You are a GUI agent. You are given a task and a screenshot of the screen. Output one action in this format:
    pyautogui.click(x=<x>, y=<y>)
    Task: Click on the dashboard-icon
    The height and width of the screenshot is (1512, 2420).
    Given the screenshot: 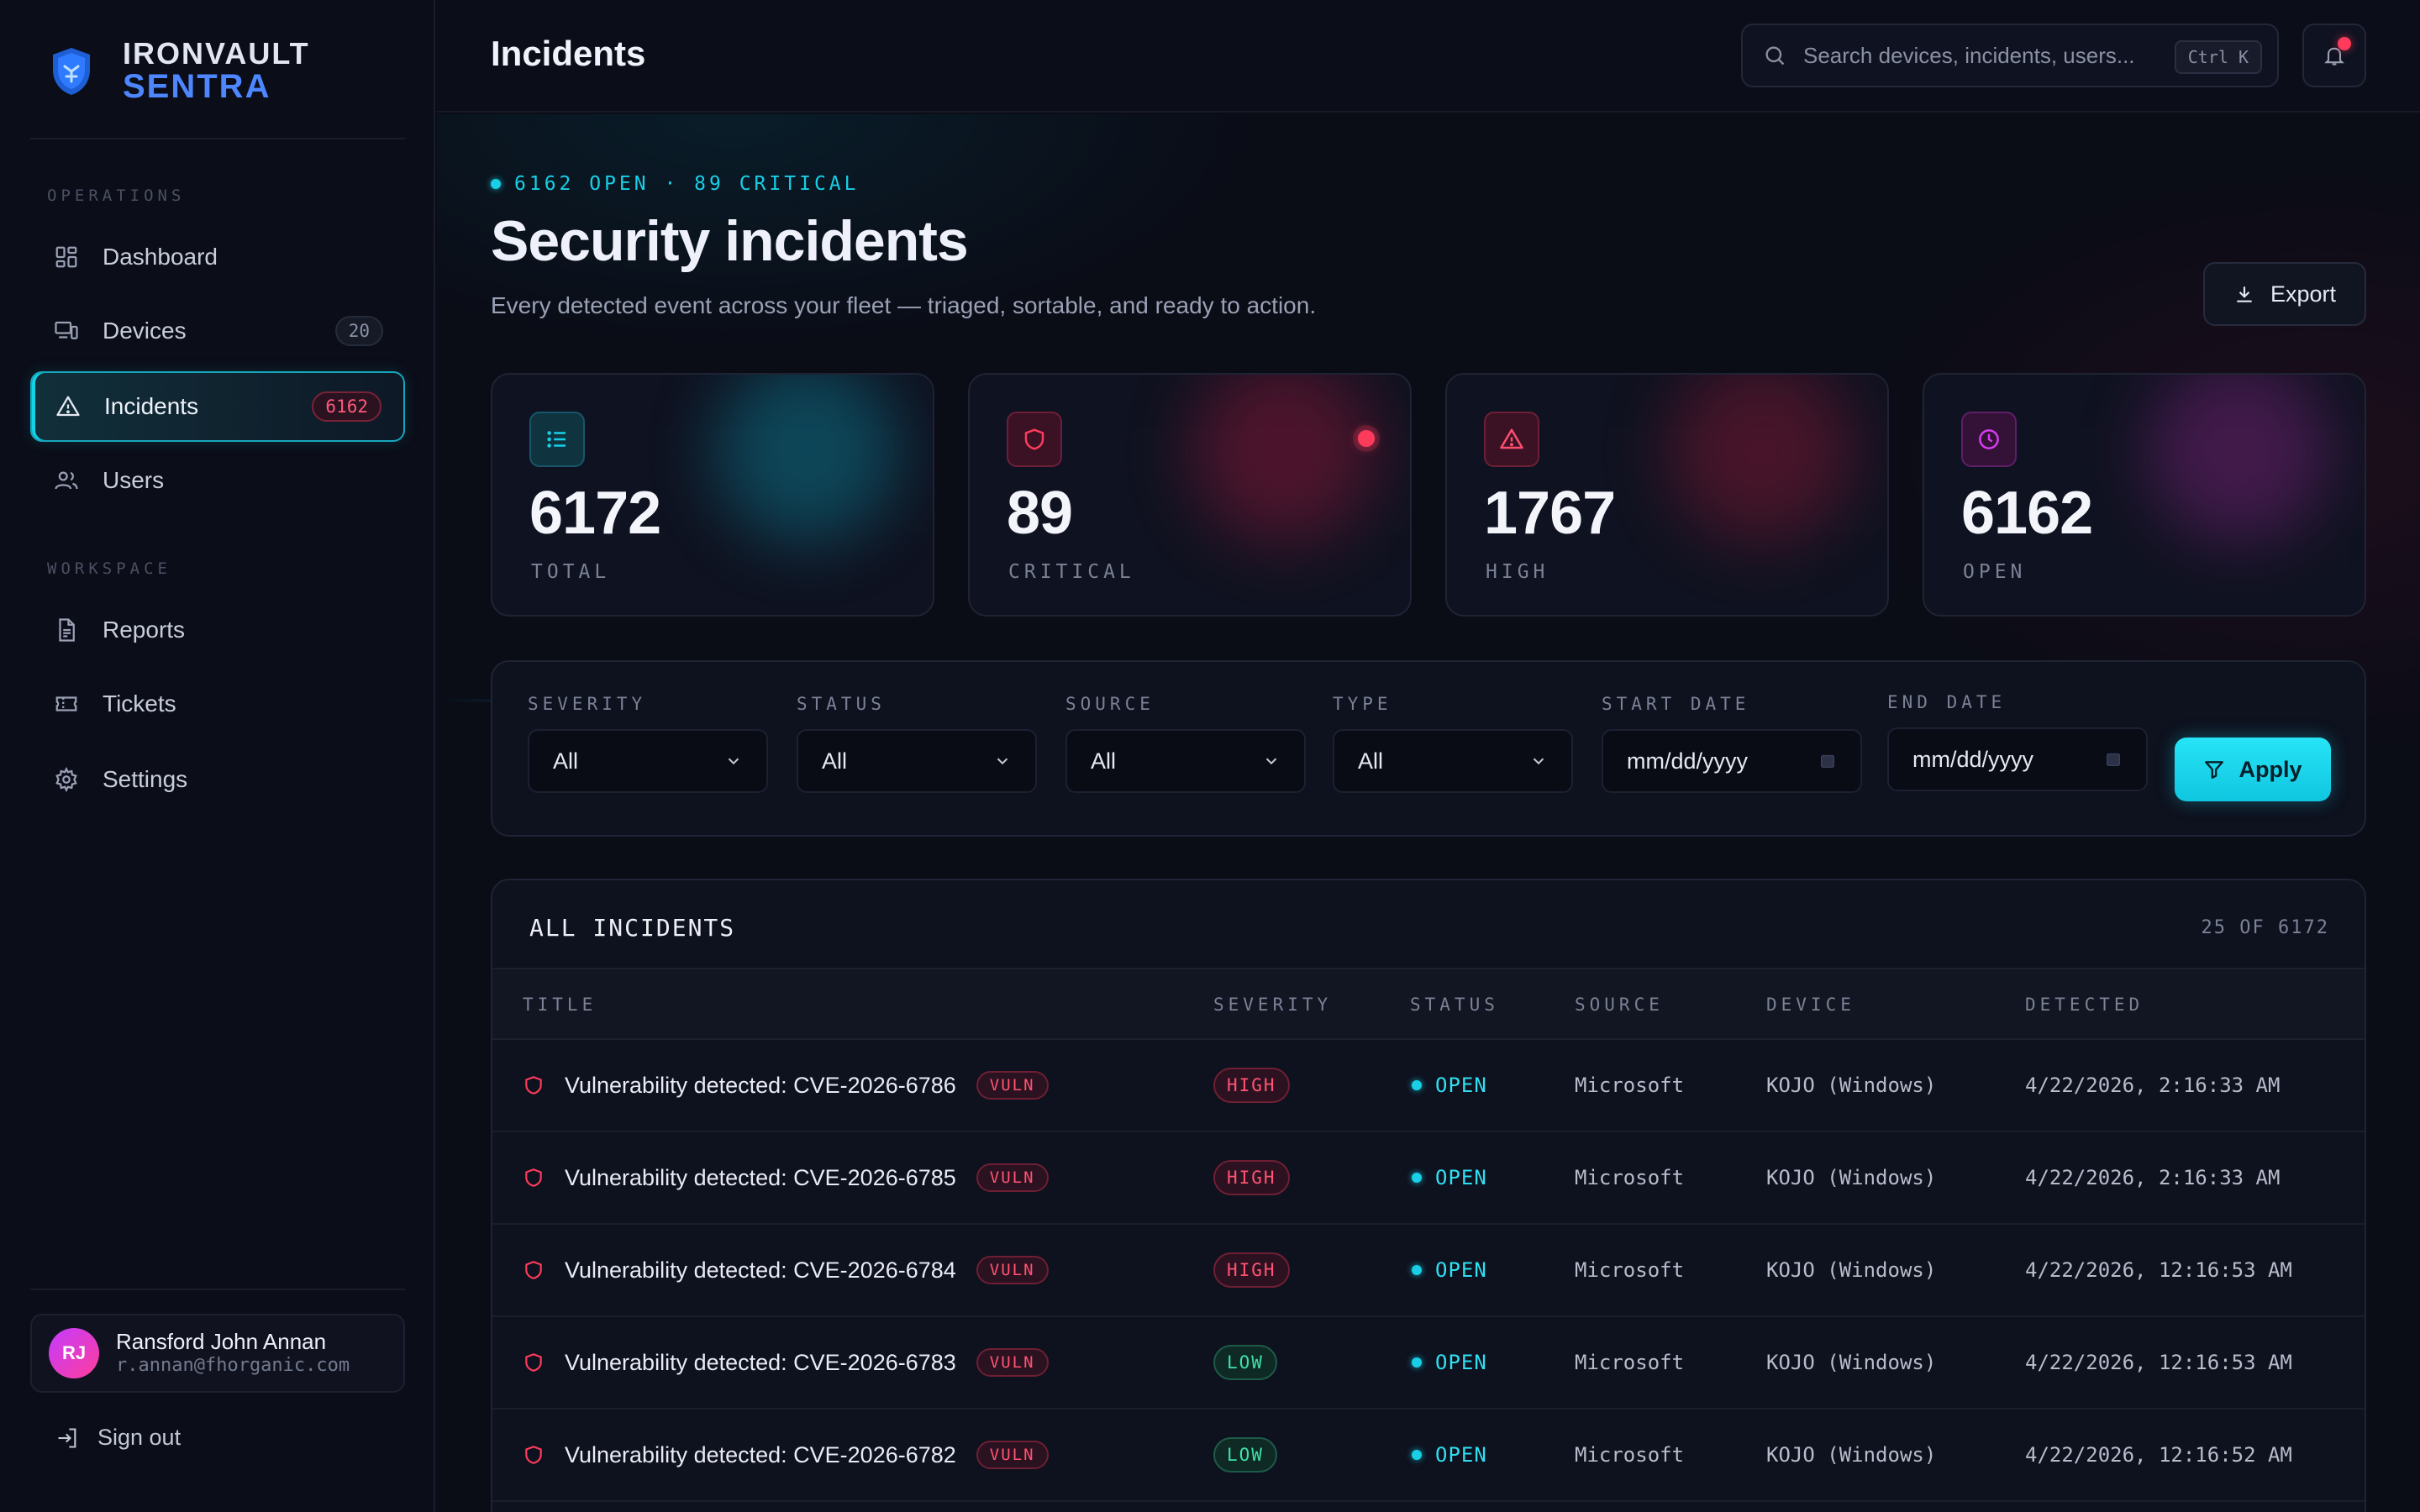 What is the action you would take?
    pyautogui.click(x=66, y=257)
    